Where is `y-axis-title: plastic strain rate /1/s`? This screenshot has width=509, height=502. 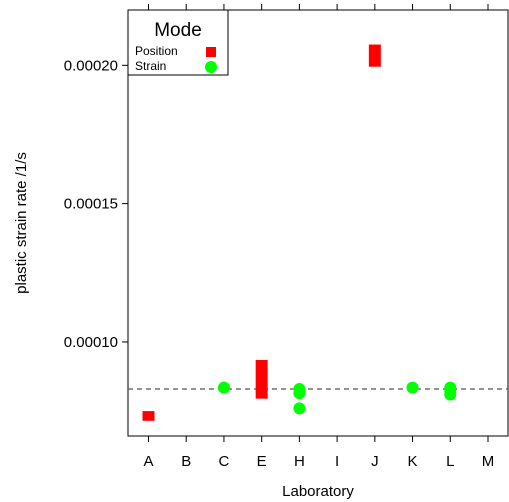
y-axis-title: plastic strain rate /1/s is located at coordinates (21, 223).